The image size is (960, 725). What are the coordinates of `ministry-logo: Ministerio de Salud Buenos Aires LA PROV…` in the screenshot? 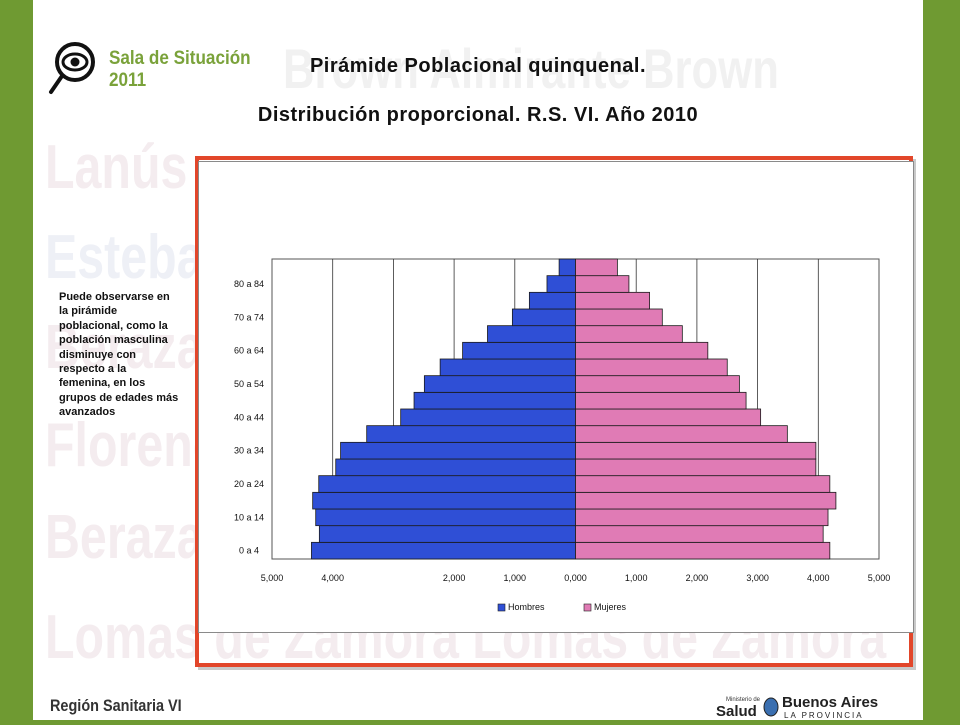 It's located at (814, 706).